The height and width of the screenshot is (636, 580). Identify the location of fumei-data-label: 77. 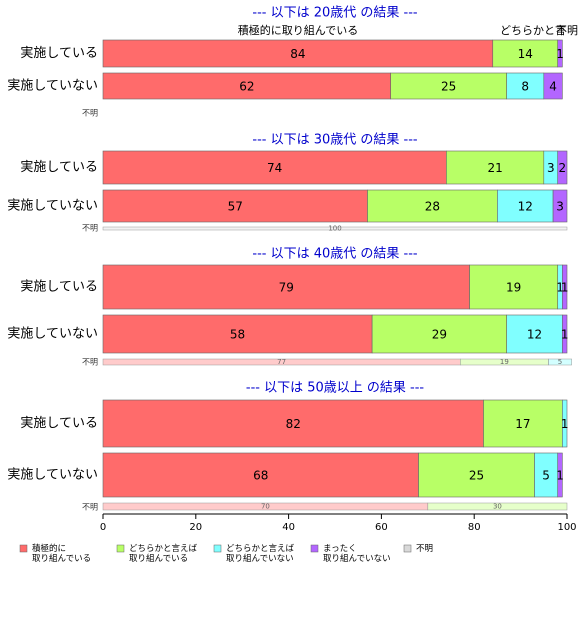
(281, 362).